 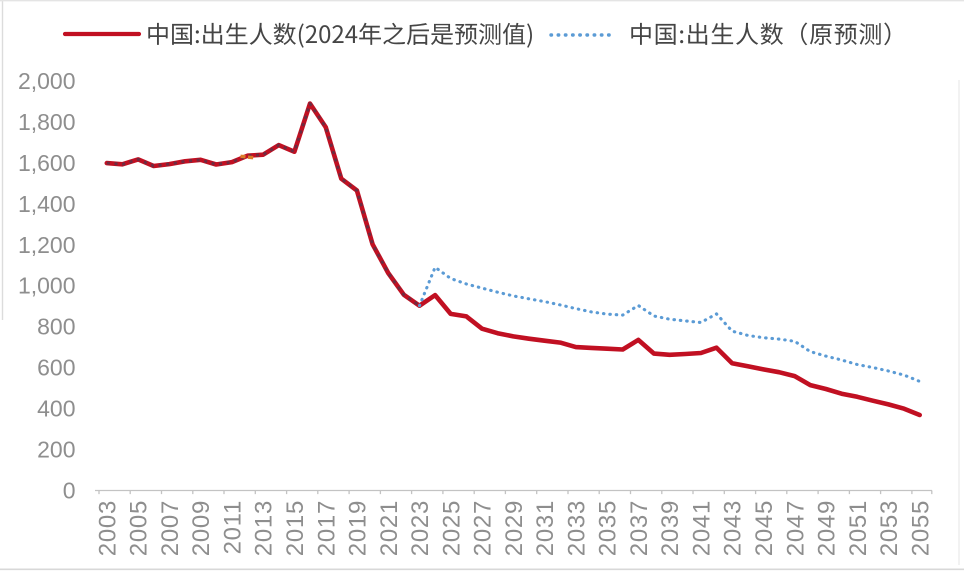 What do you see at coordinates (670, 528) in the screenshot?
I see `svg-text: 2039` at bounding box center [670, 528].